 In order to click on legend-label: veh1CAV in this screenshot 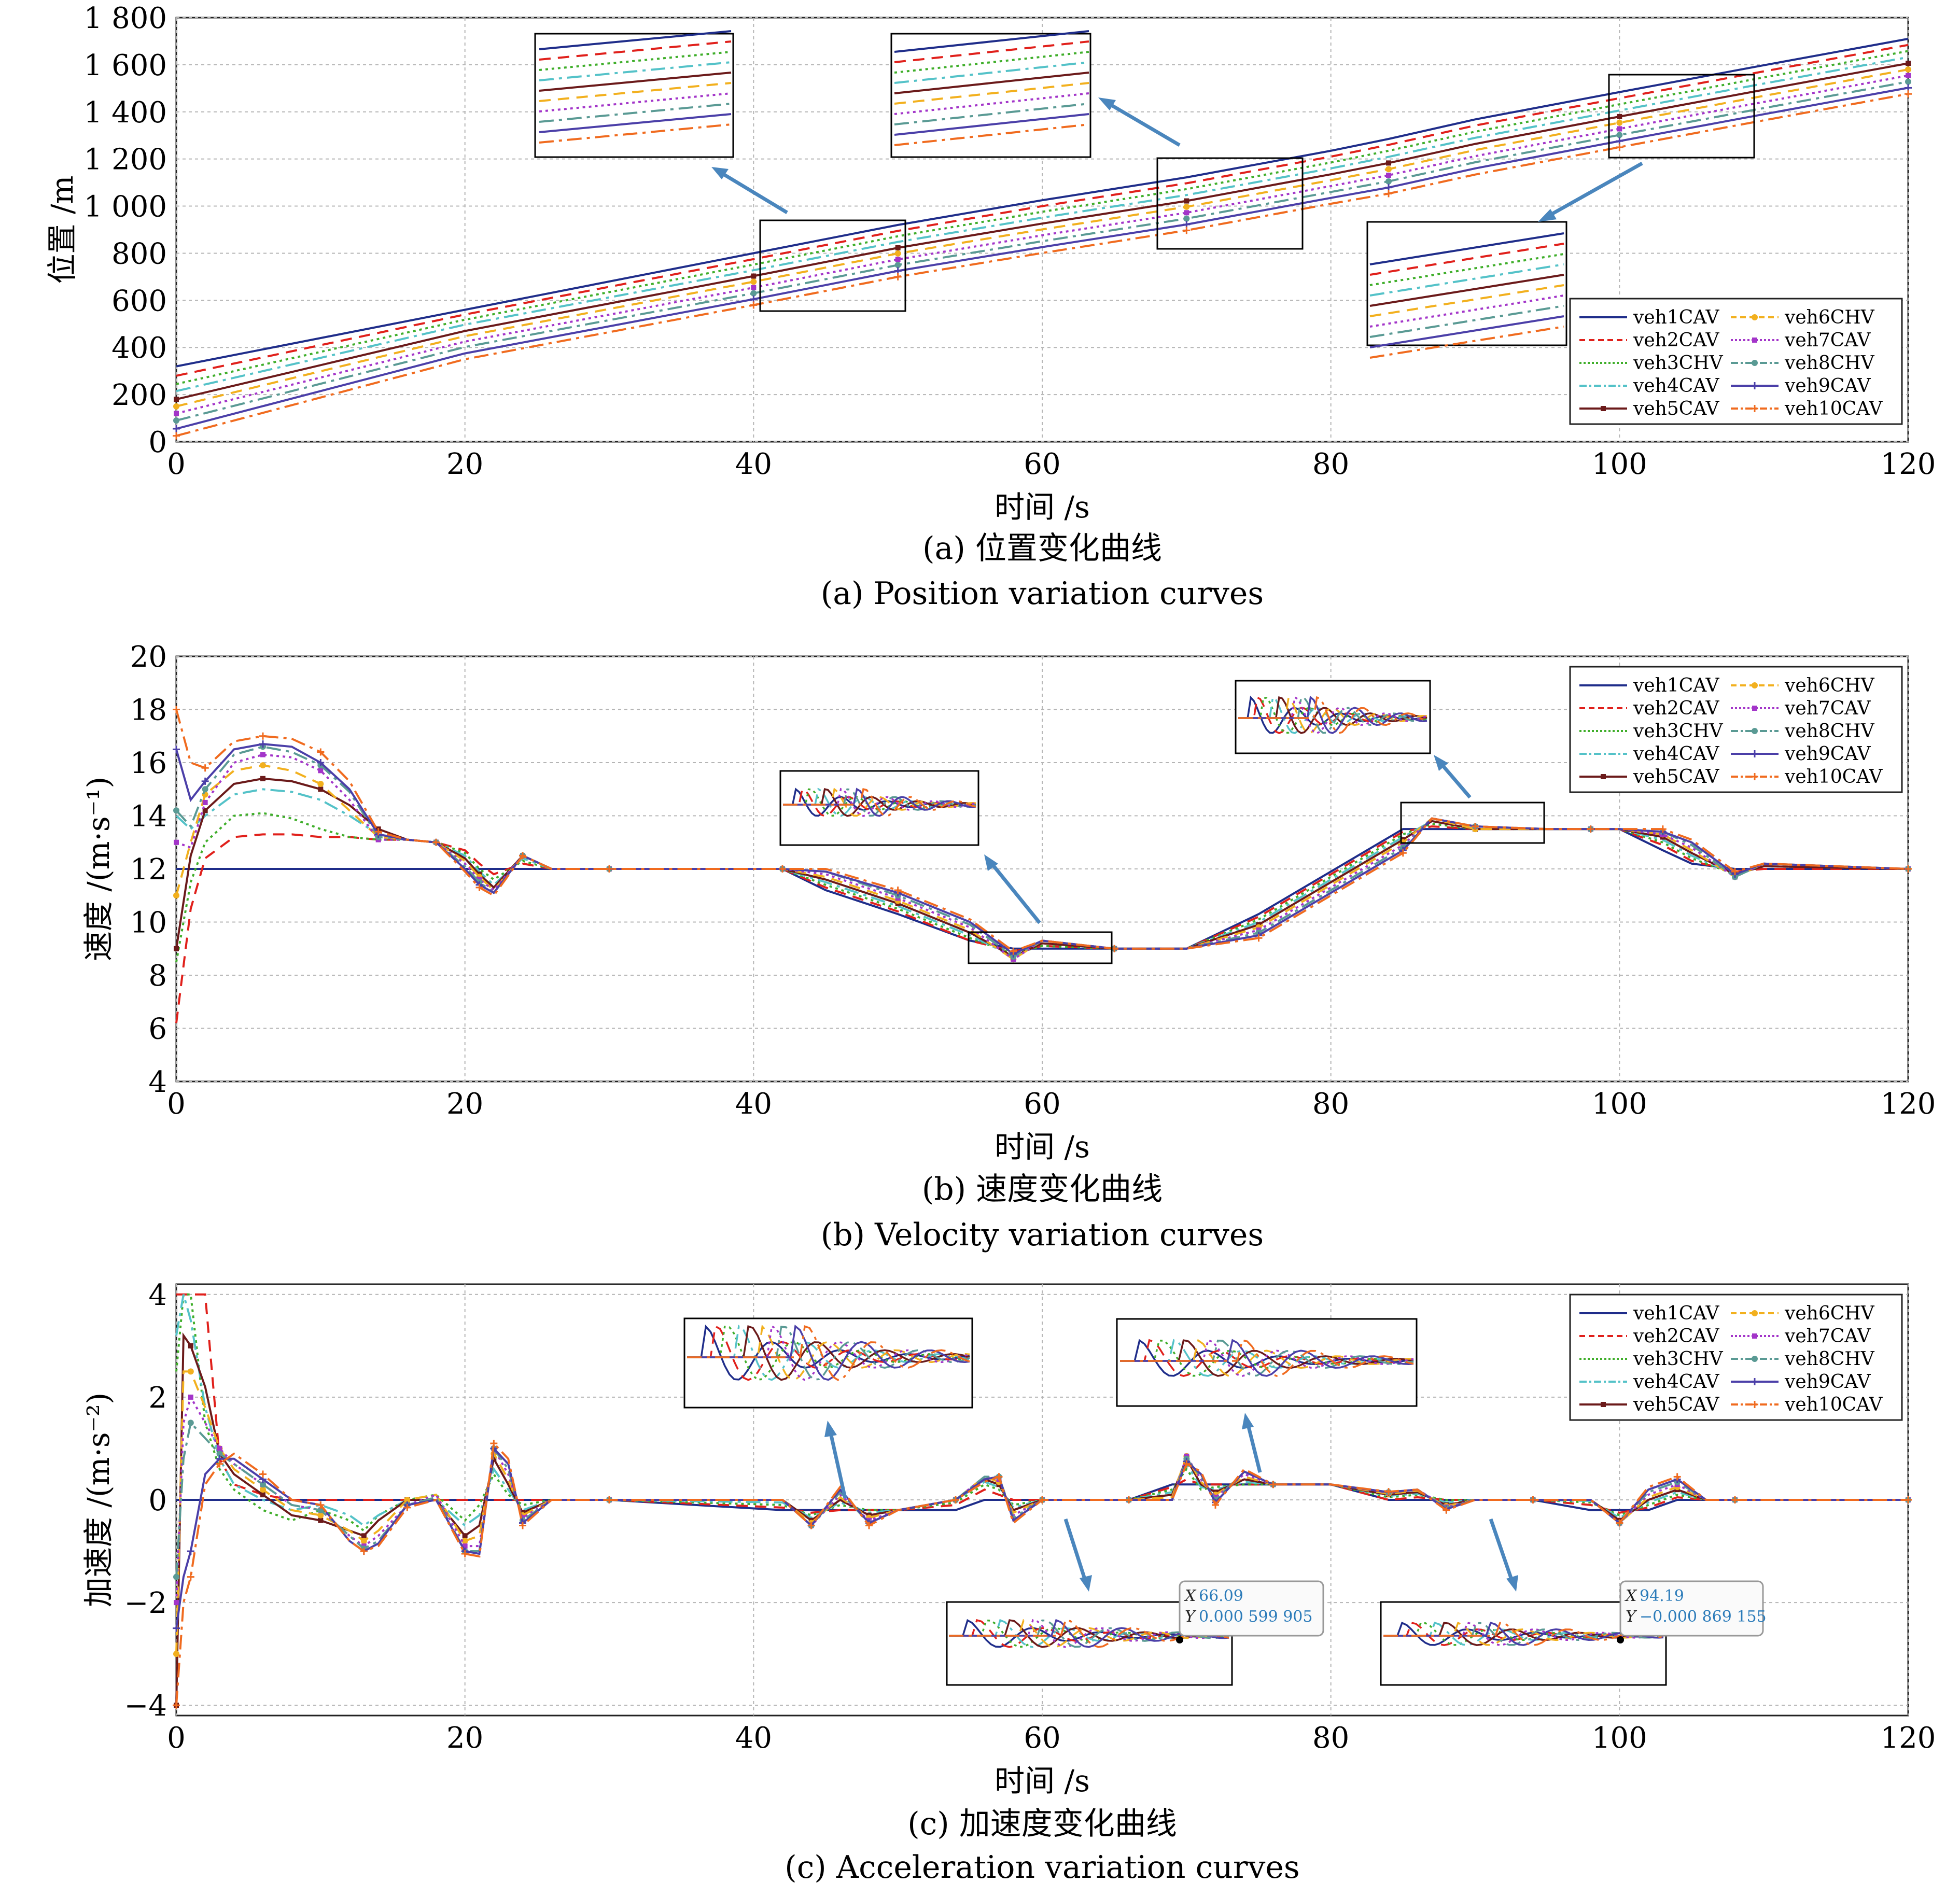, I will do `click(1676, 685)`.